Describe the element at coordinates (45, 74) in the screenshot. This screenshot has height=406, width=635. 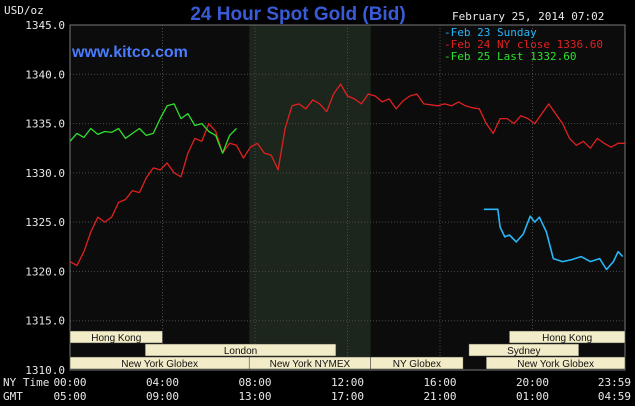
I see `y-tick-label: 1340.0` at that location.